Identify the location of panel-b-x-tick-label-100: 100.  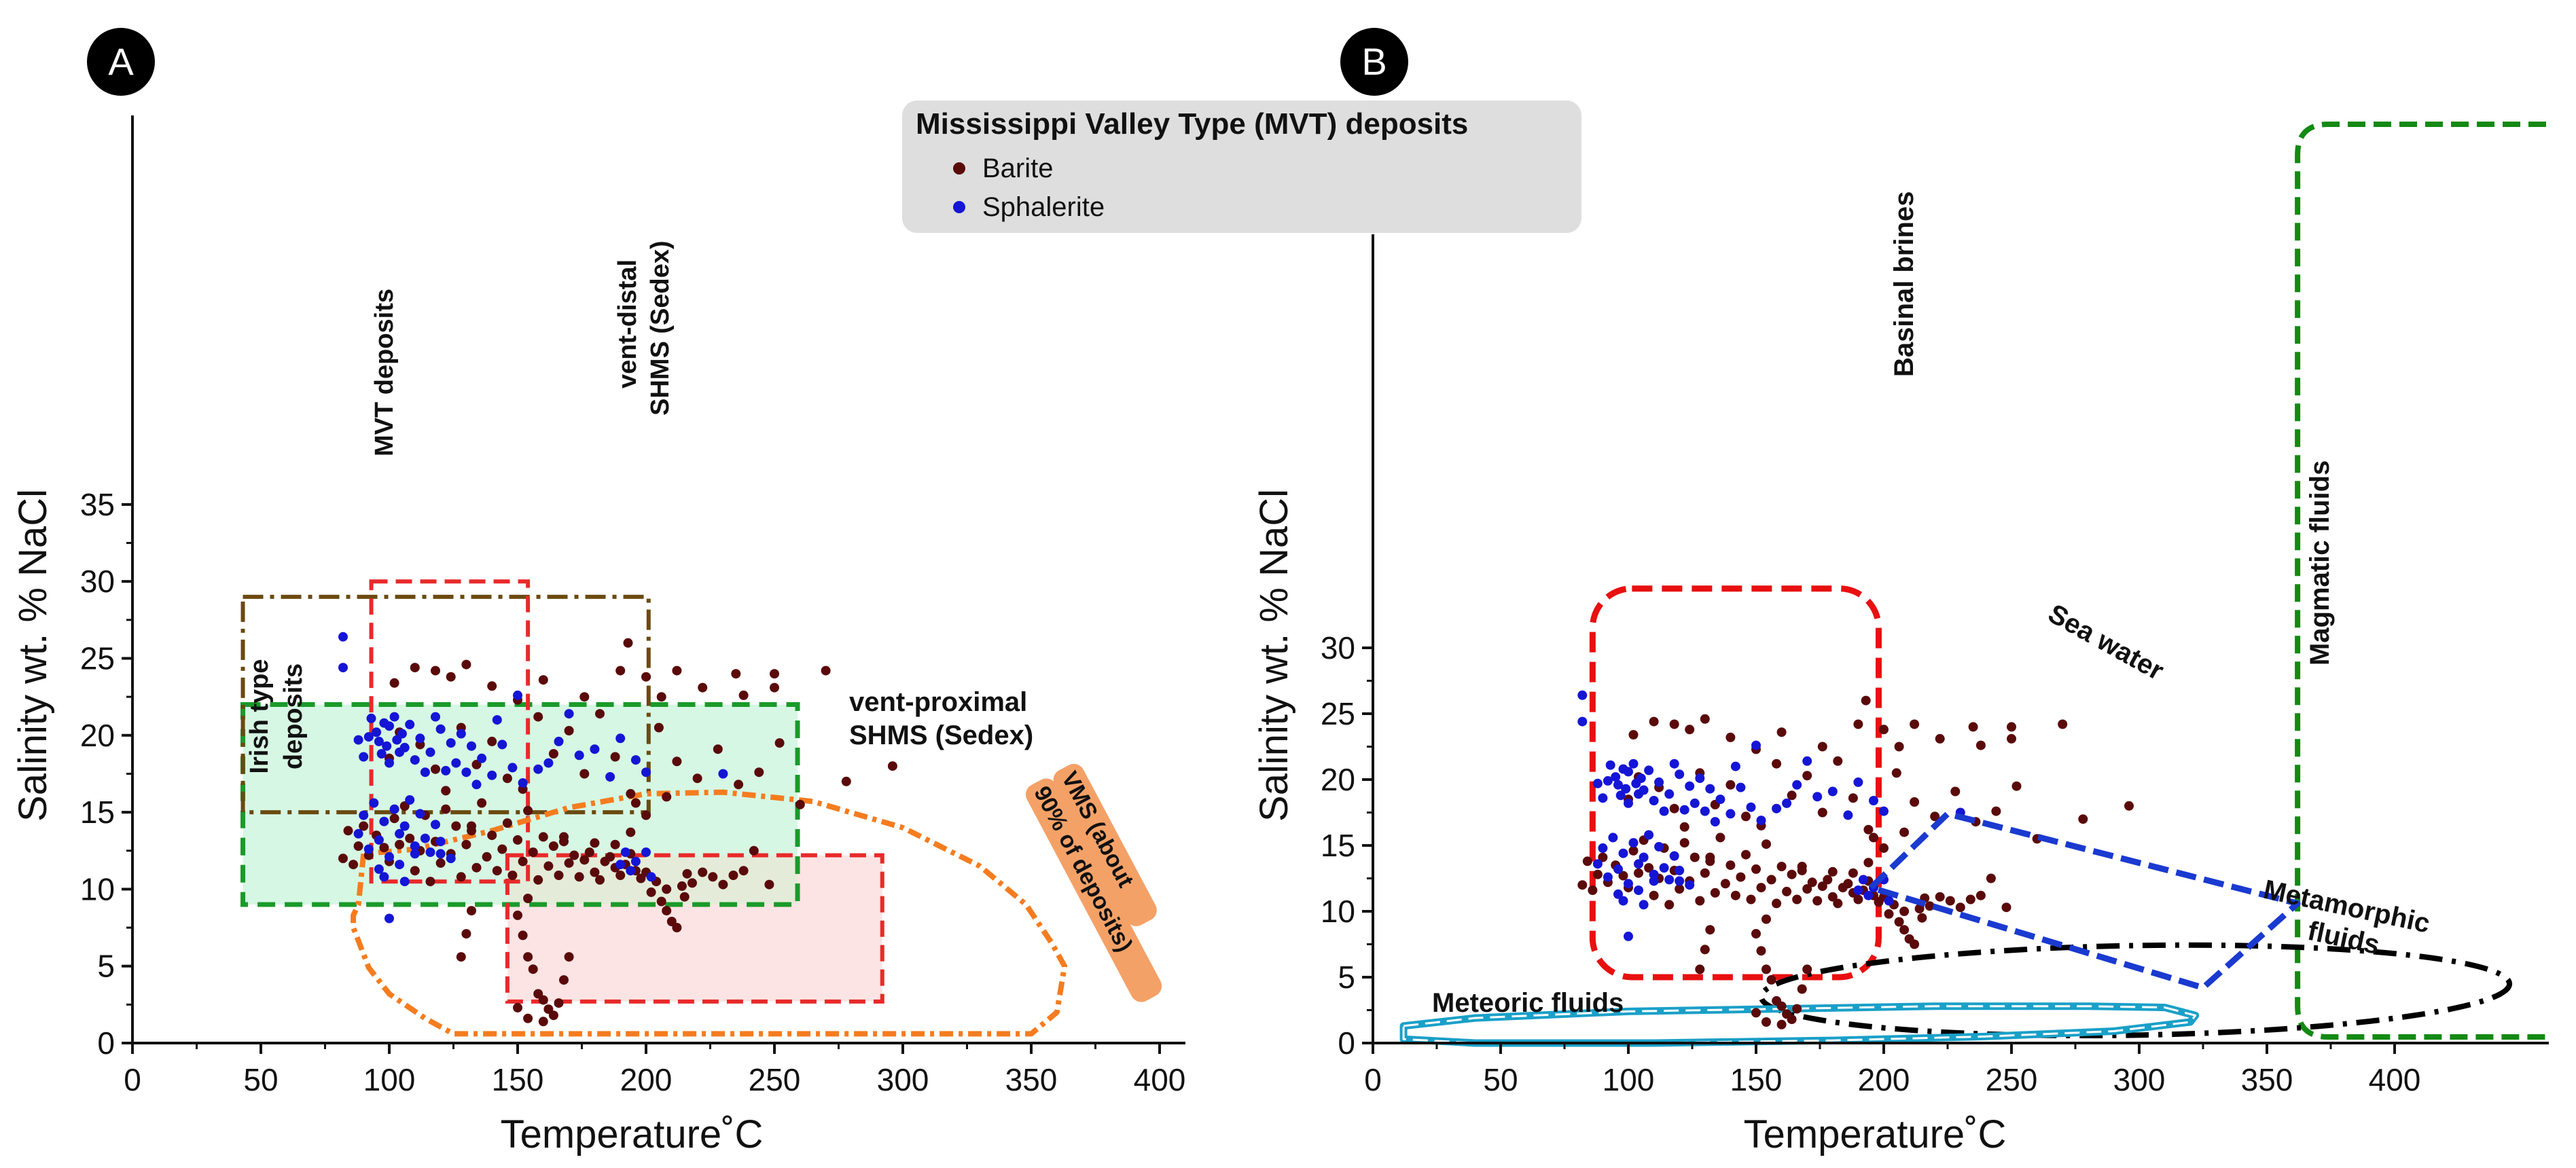
(1629, 1079).